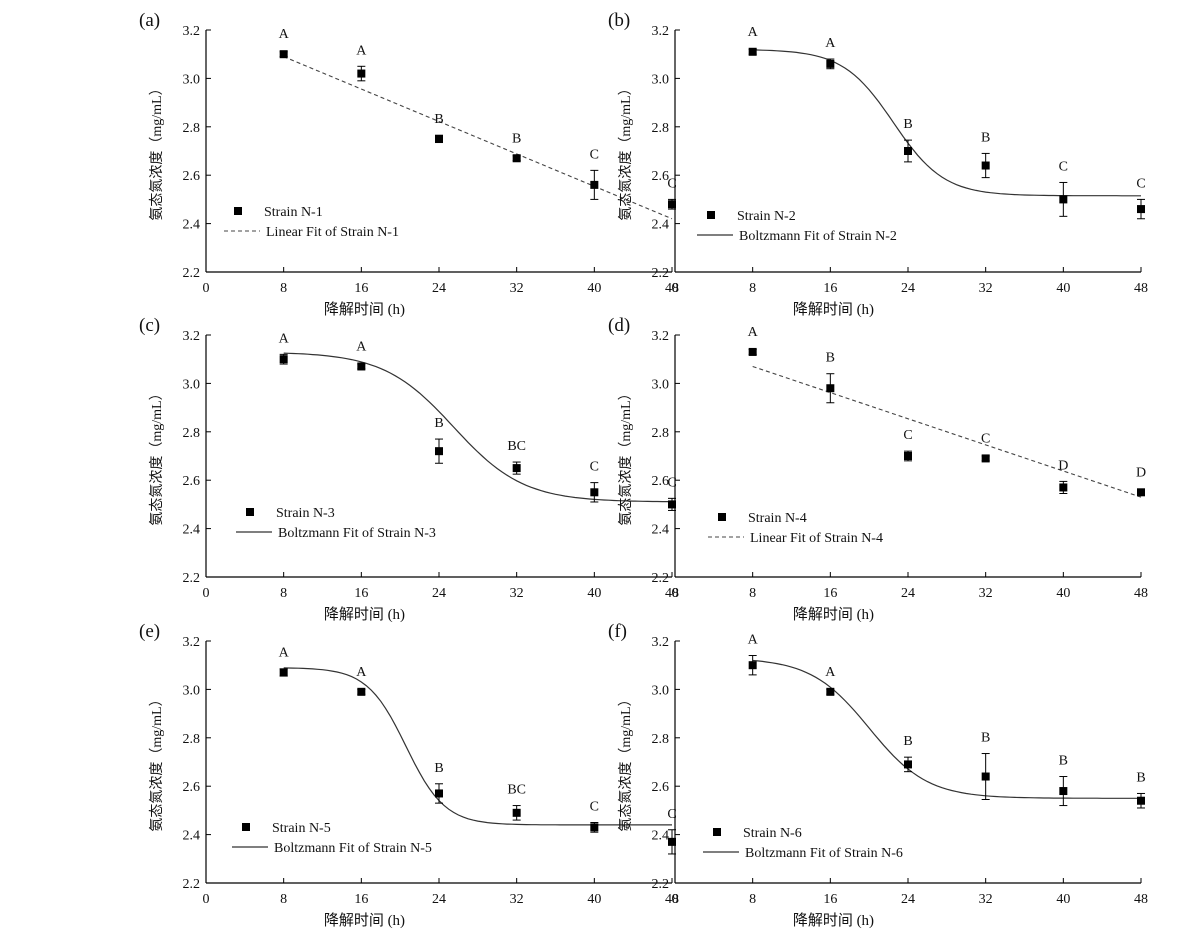  What do you see at coordinates (986, 899) in the screenshot?
I see `x-tick-label: 32` at bounding box center [986, 899].